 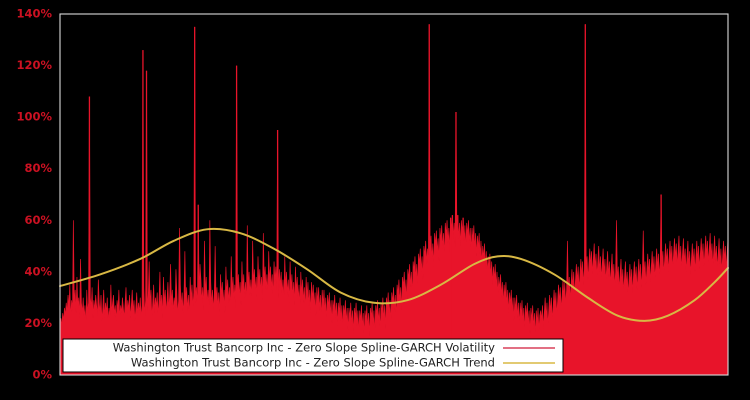 I want to click on y-axis-tick-label: 80%, so click(x=38, y=168).